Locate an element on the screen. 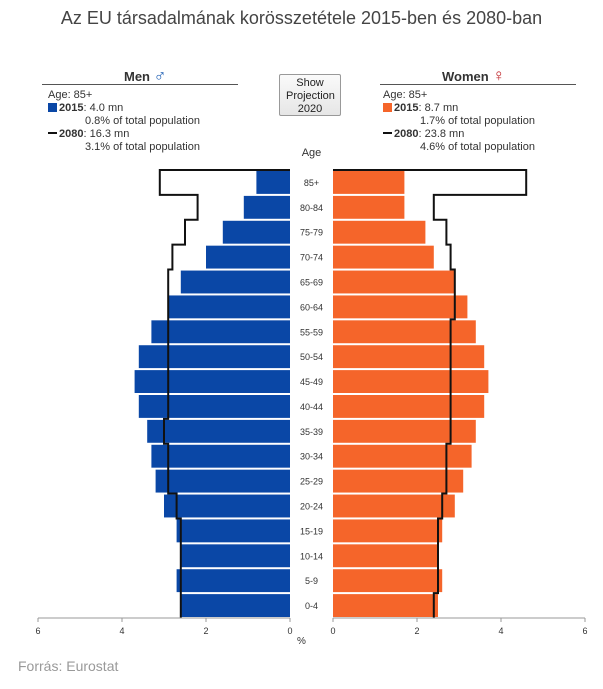 This screenshot has height=689, width=603. men-info-2015: 2015: 4.0 mn is located at coordinates (124, 108).